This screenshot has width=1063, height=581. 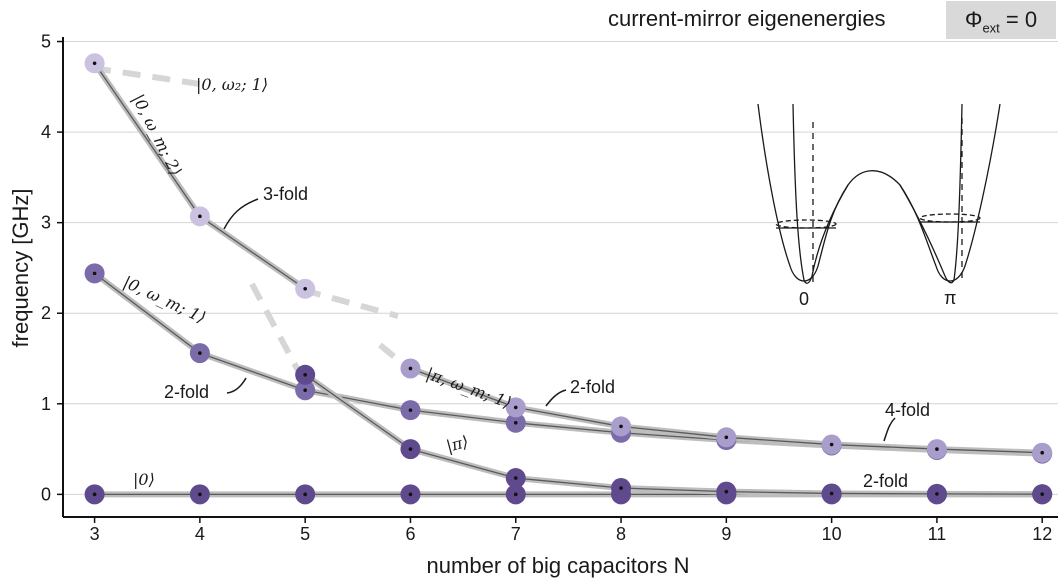 I want to click on flux-badge: Φext = 0, so click(x=1001, y=20).